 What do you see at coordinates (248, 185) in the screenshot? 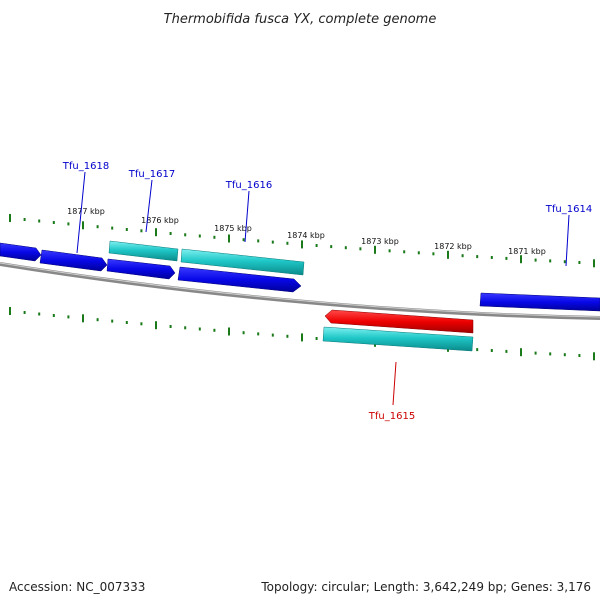
I see `gene-label-tfu-1616: Tfu_1616` at bounding box center [248, 185].